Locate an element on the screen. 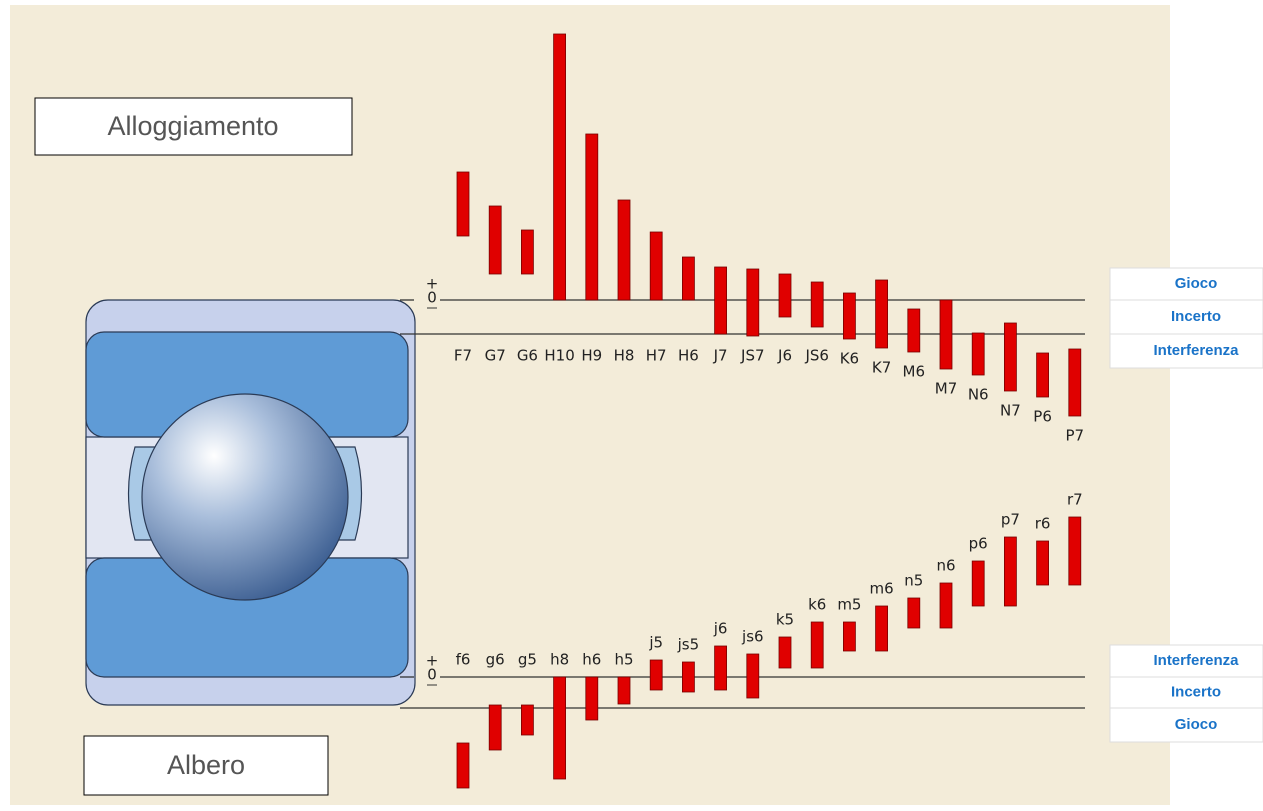 The height and width of the screenshot is (811, 1263). bearing is located at coordinates (250, 502).